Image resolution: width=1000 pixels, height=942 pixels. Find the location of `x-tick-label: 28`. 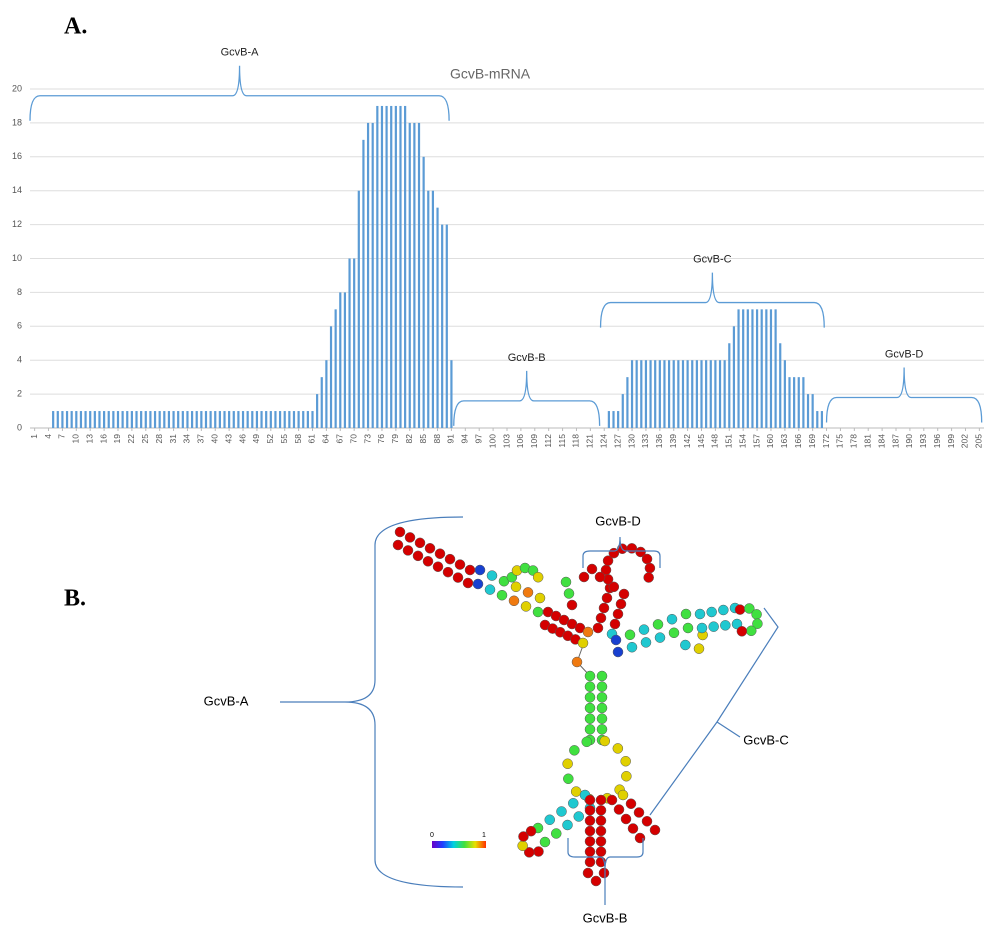

x-tick-label: 28 is located at coordinates (159, 439).